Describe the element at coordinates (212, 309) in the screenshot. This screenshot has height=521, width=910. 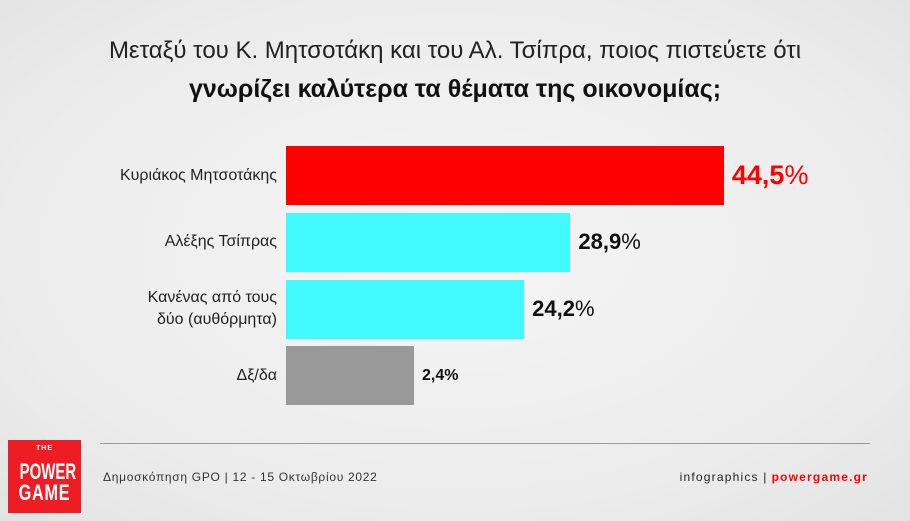
I see `category-label-3: Κανένας από τους δύο (αυθόρμητα)` at that location.